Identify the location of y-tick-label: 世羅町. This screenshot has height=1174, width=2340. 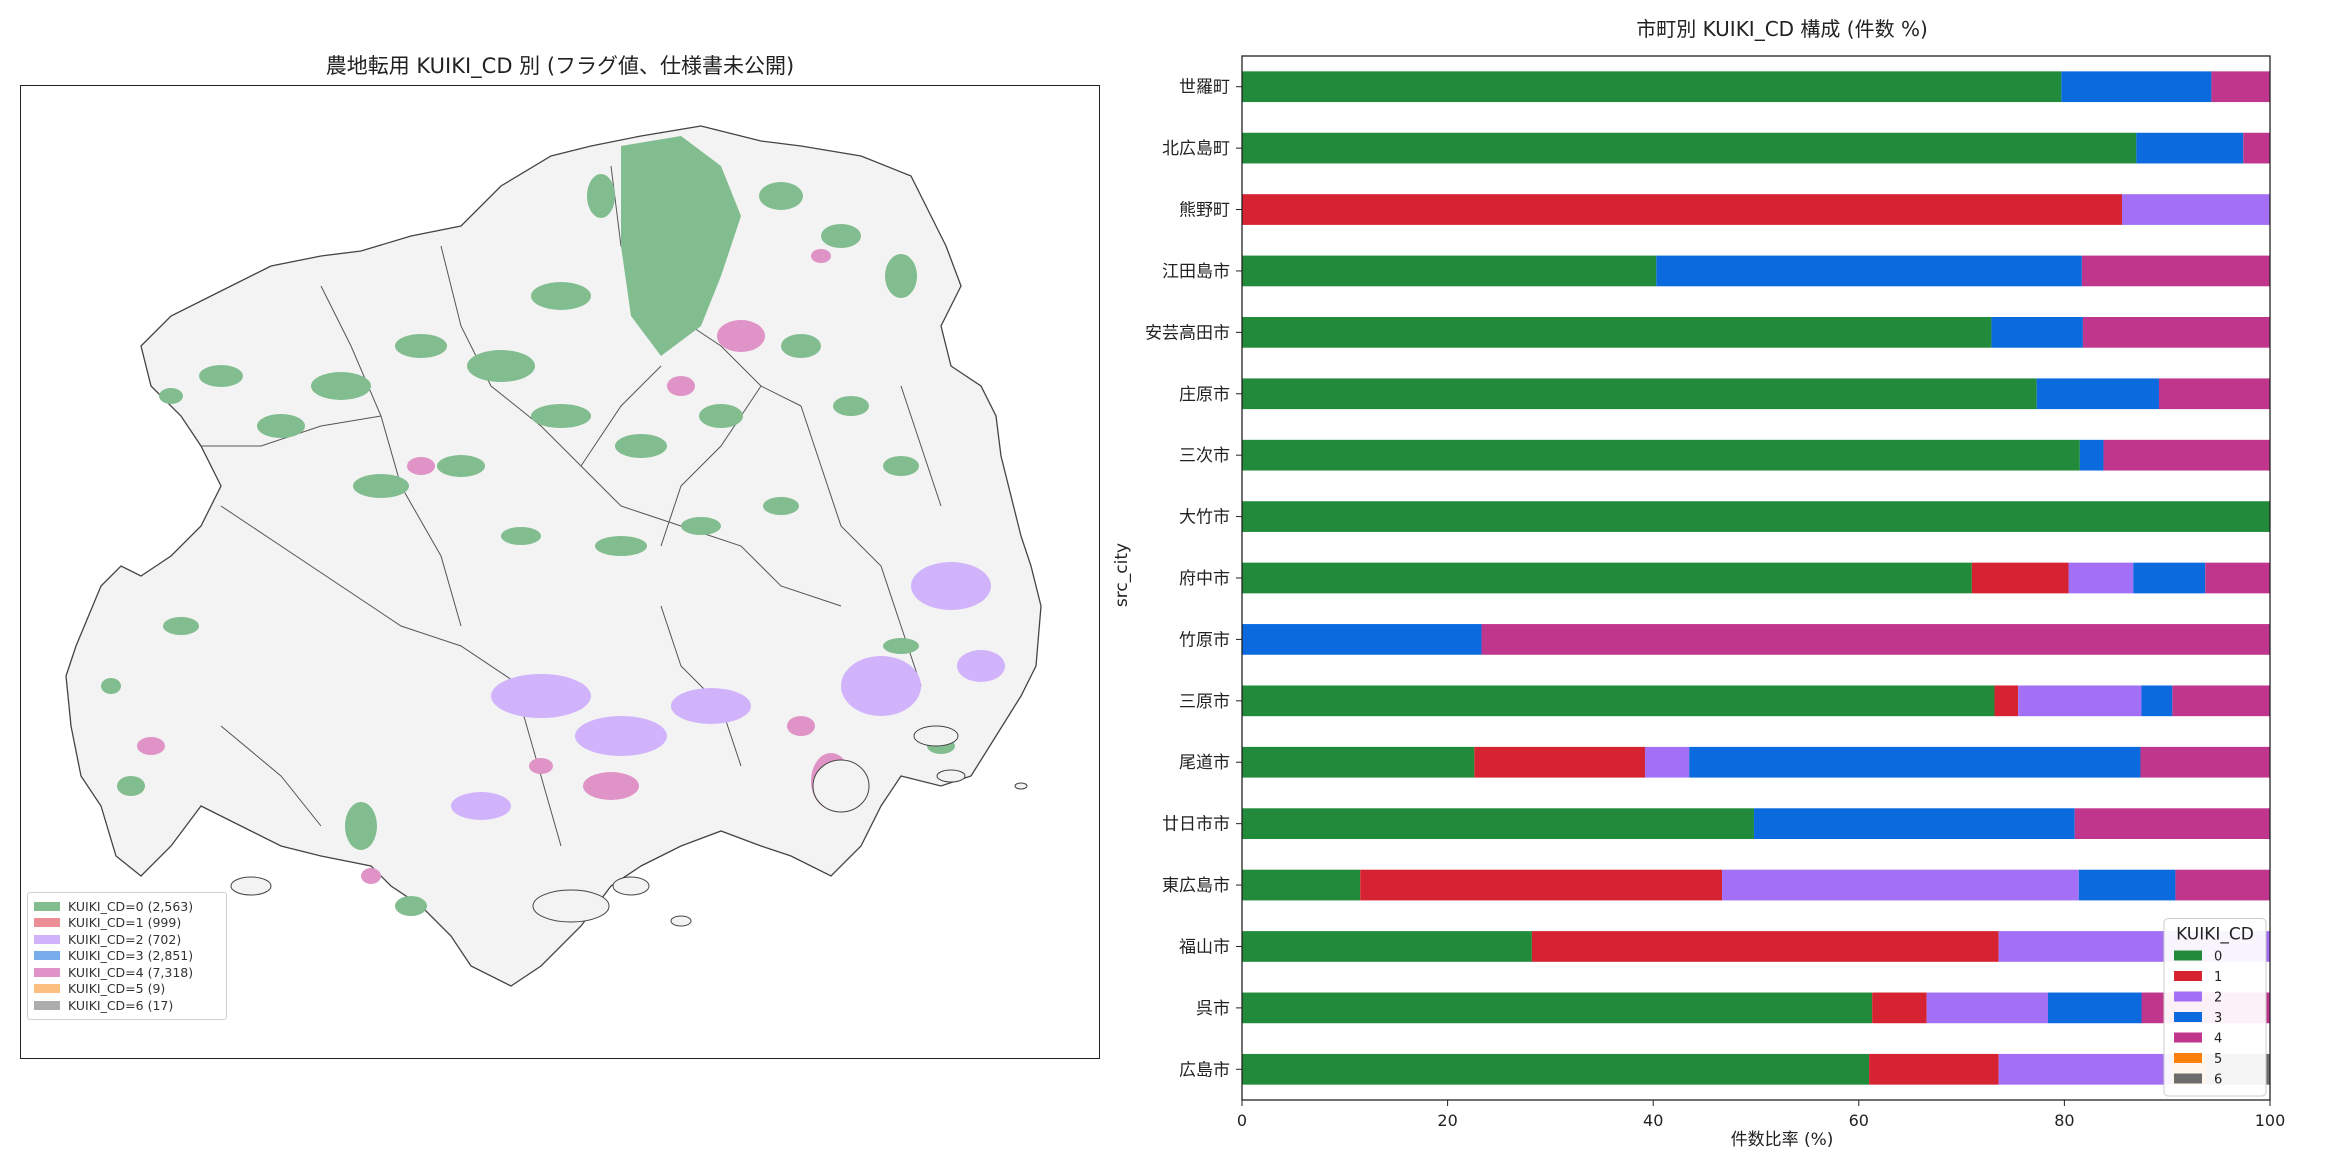
(1204, 88).